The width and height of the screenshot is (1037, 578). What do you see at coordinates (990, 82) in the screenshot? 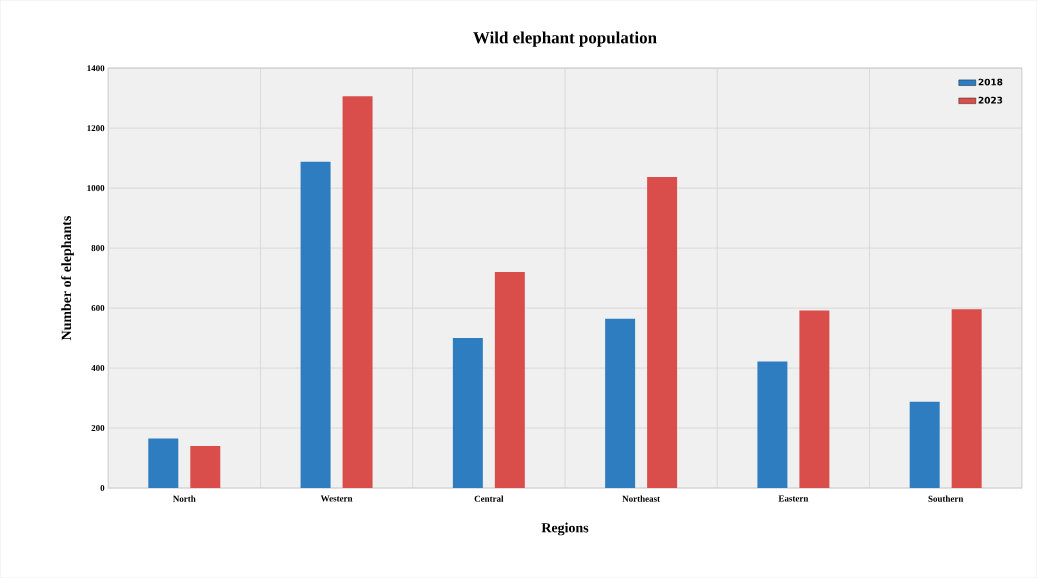
I see `legend-label: 2018` at bounding box center [990, 82].